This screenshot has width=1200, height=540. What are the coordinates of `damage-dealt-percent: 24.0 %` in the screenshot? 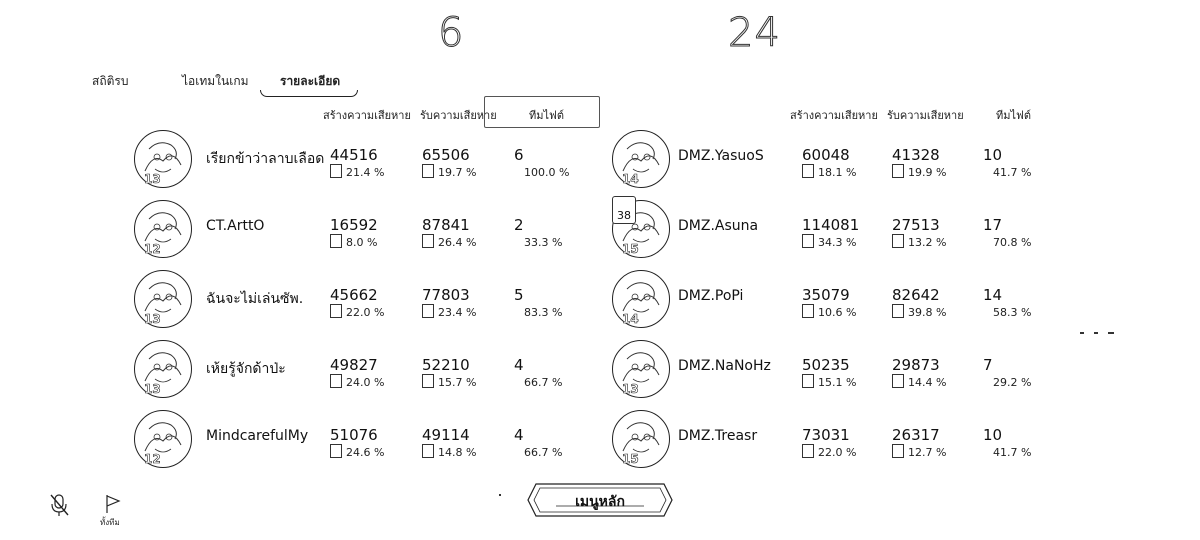 It's located at (365, 382).